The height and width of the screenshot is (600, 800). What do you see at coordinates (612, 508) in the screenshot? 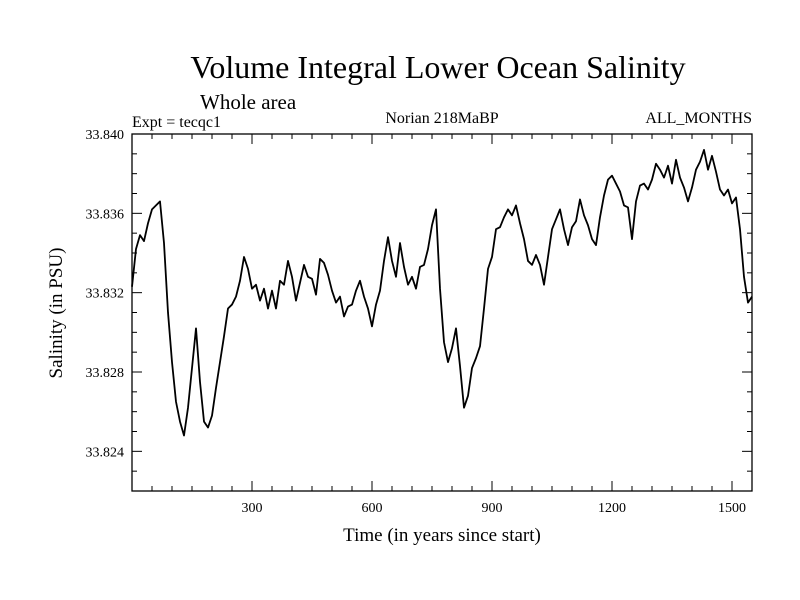
I see `x-tick-label: 1200` at bounding box center [612, 508].